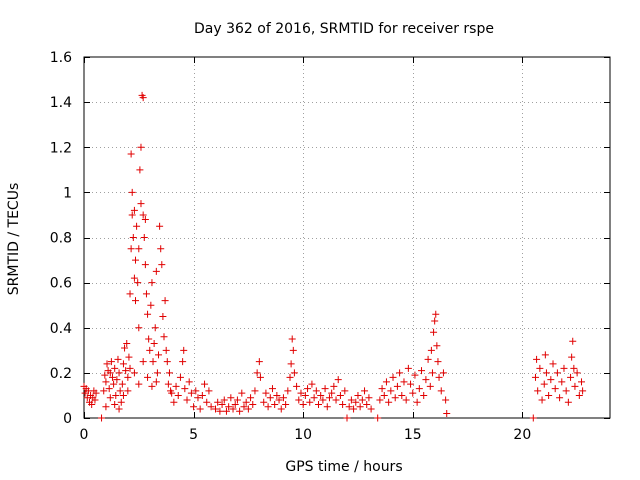 The height and width of the screenshot is (480, 640). What do you see at coordinates (61, 239) in the screenshot?
I see `y-tick-label: 0.8` at bounding box center [61, 239].